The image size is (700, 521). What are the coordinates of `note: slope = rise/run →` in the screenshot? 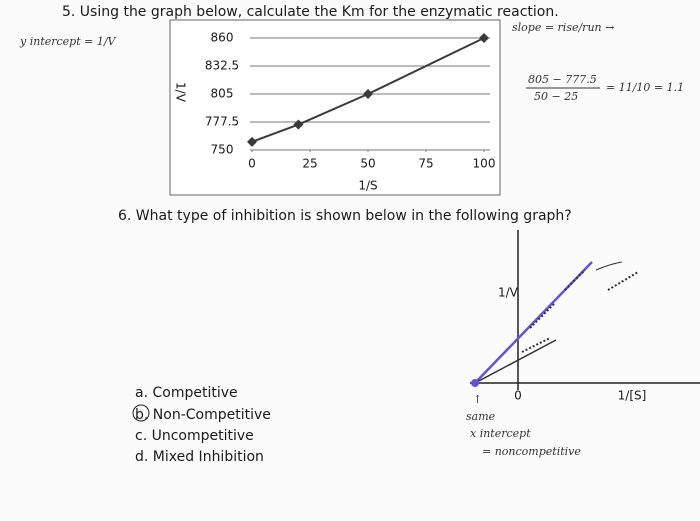 It's located at (563, 27).